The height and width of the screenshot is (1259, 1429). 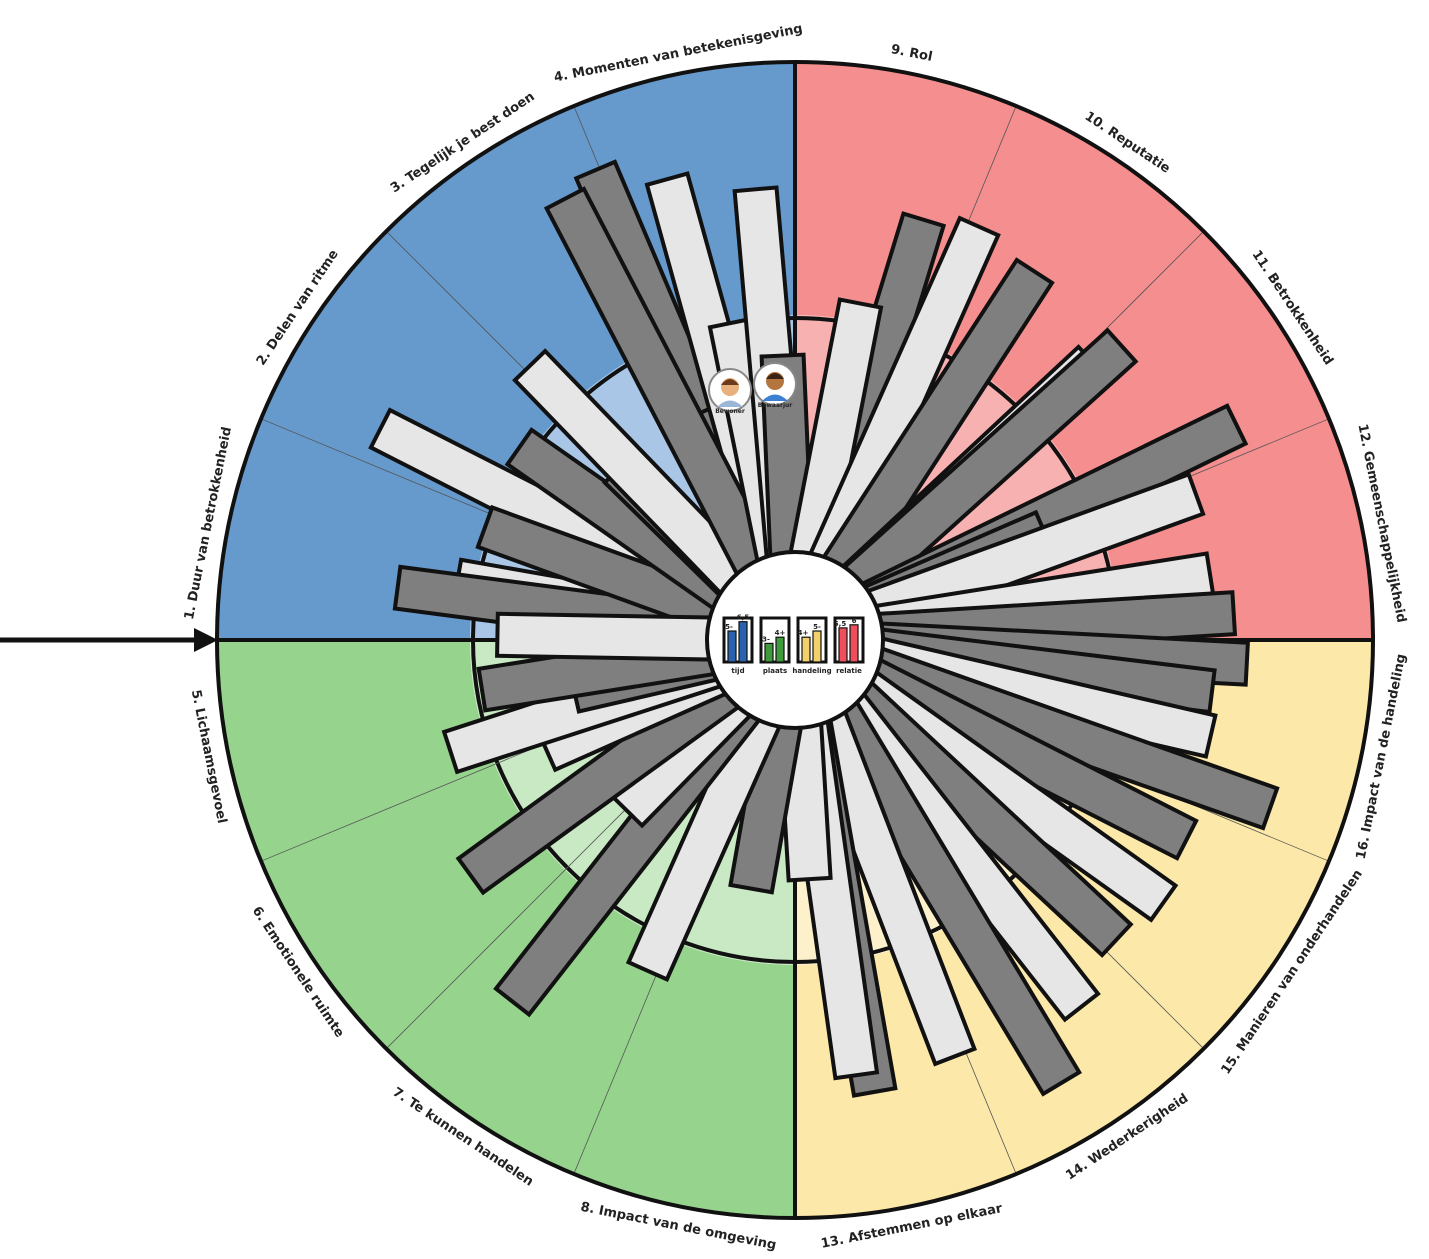 I want to click on legend-high-label: 6, so click(x=854, y=621).